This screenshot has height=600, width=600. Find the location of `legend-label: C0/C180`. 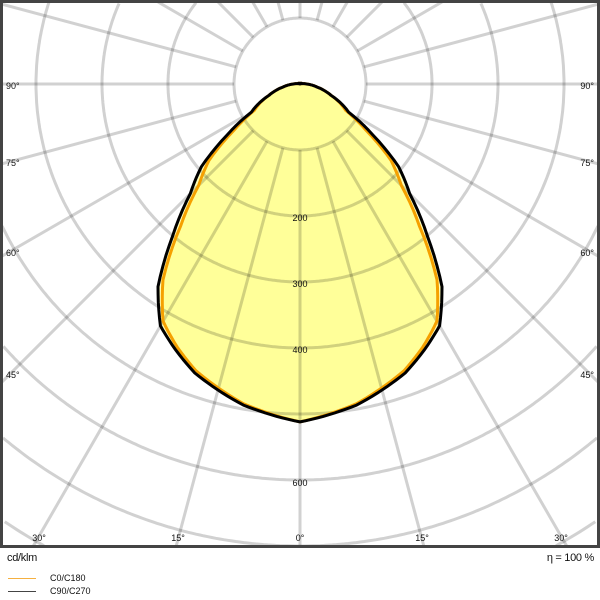

legend-label: C0/C180 is located at coordinates (68, 578).